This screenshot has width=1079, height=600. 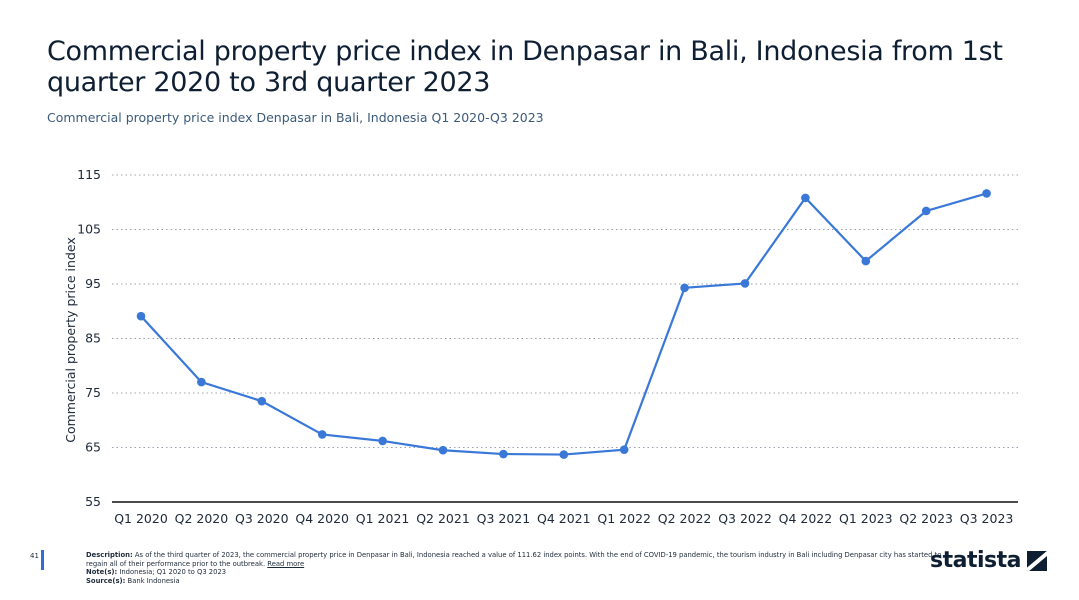 I want to click on x-tick-label: Q2 2021, so click(x=443, y=518).